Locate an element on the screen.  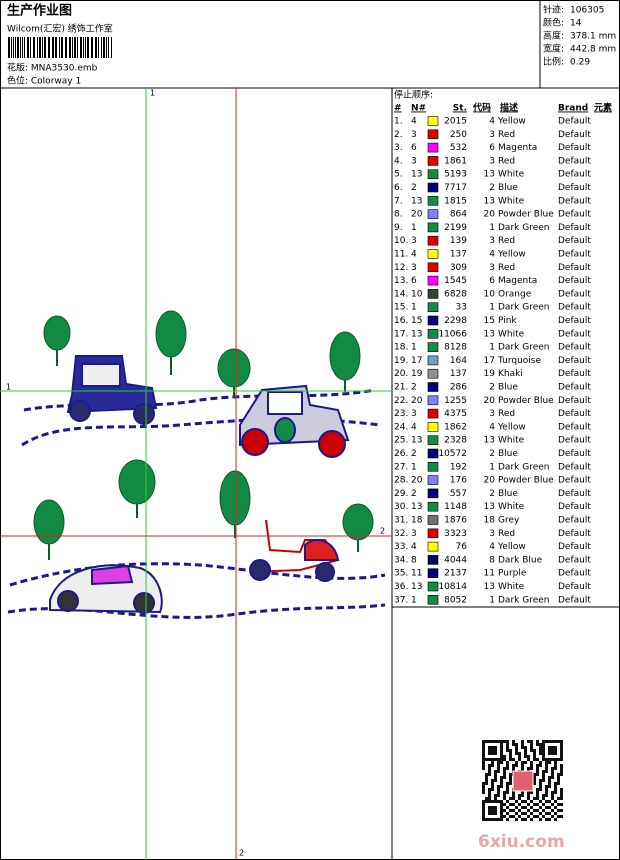
subtitle: Wilcom(汇宏) 绣饰工作室 is located at coordinates (60, 29).